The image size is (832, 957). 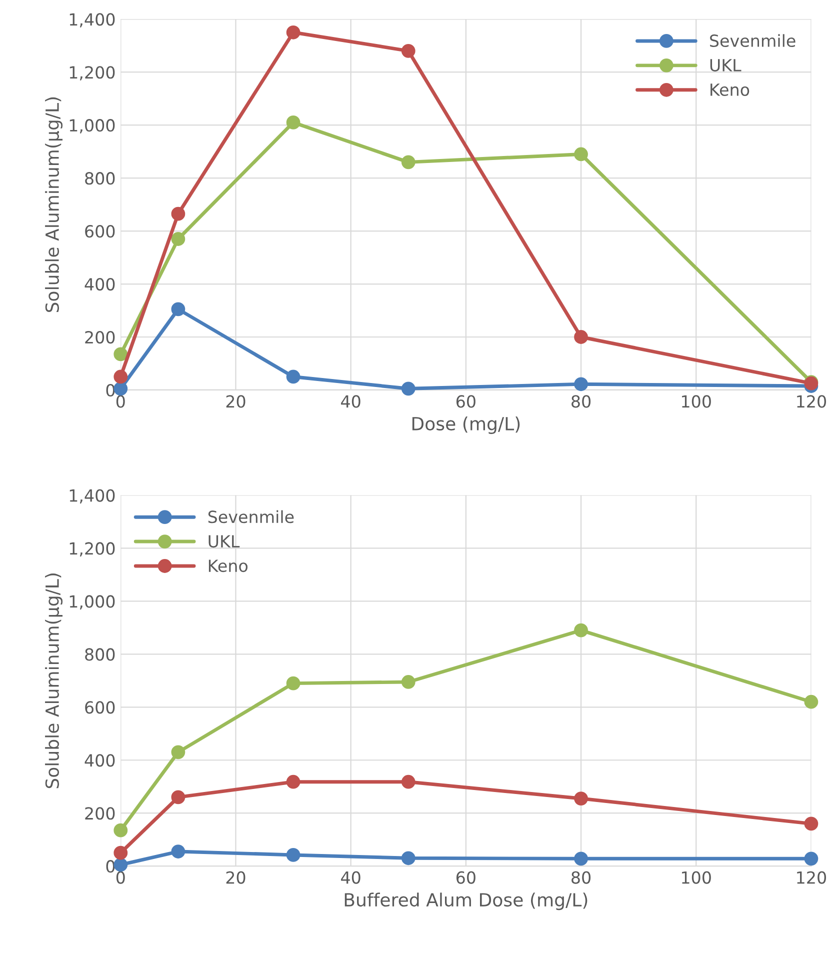 I want to click on x-axis-title: Dose (mg/L), so click(x=466, y=425).